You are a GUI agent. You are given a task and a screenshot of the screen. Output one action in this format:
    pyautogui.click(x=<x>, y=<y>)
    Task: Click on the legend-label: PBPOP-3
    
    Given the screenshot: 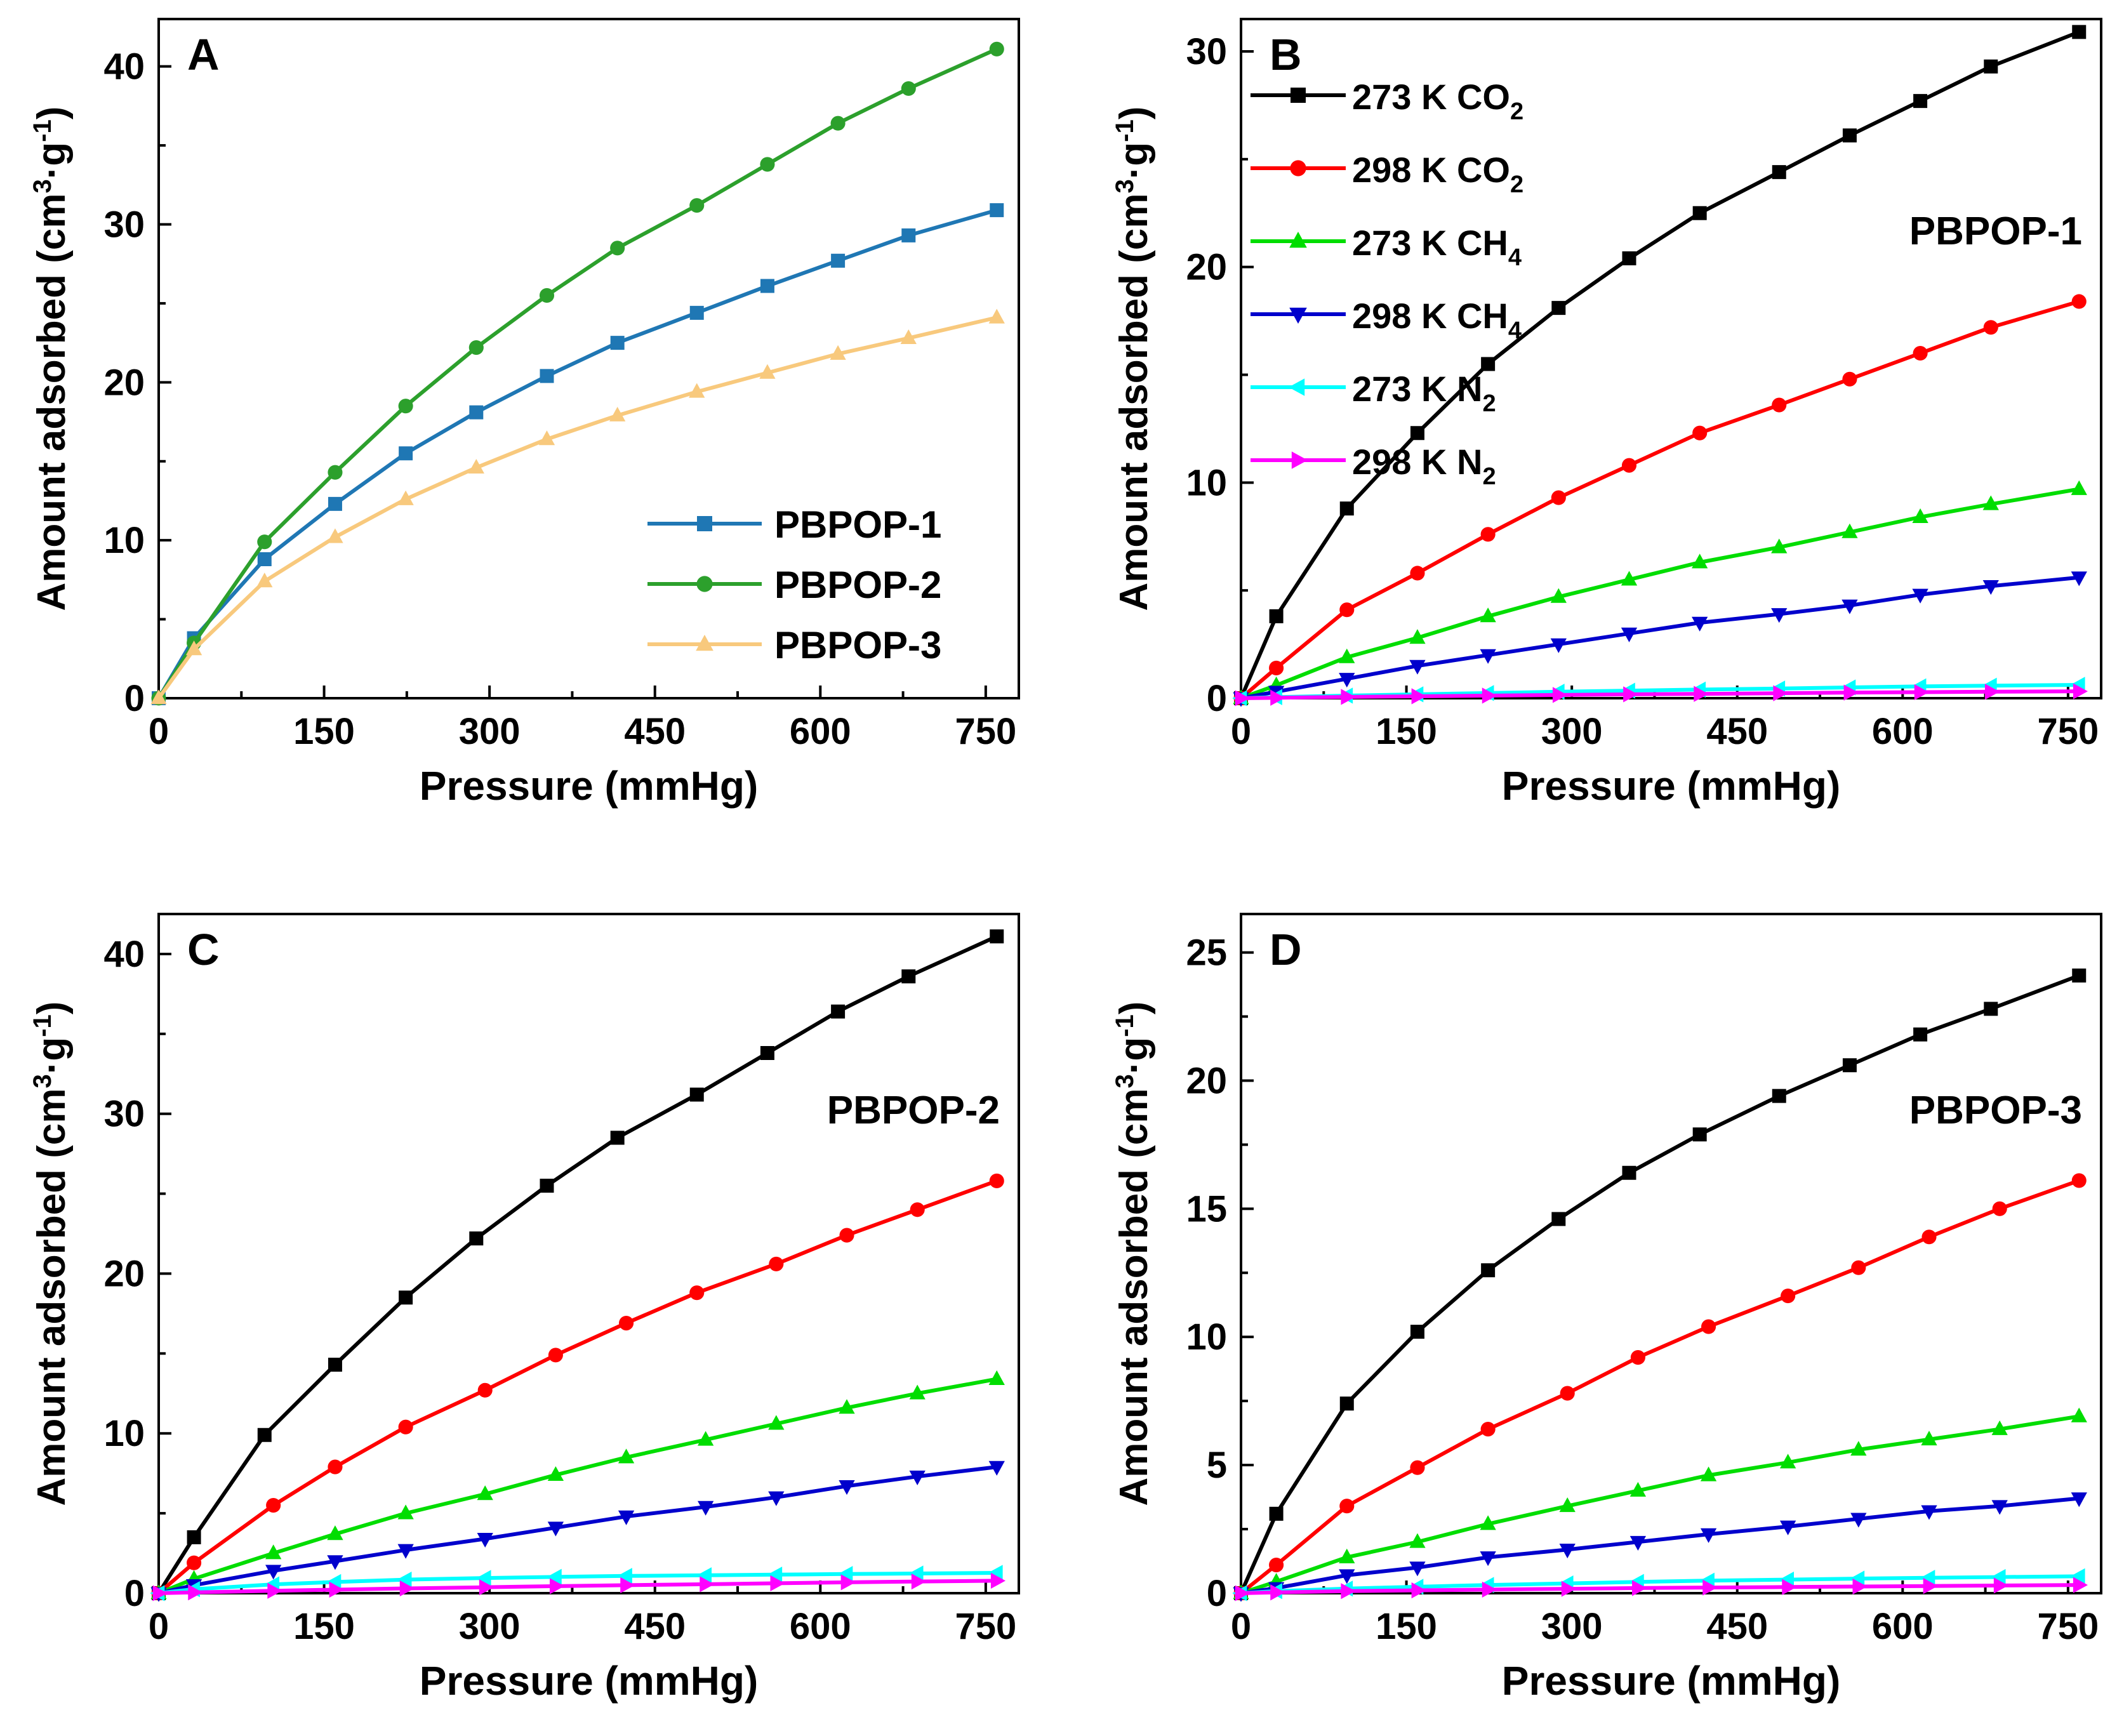 What is the action you would take?
    pyautogui.click(x=857, y=645)
    